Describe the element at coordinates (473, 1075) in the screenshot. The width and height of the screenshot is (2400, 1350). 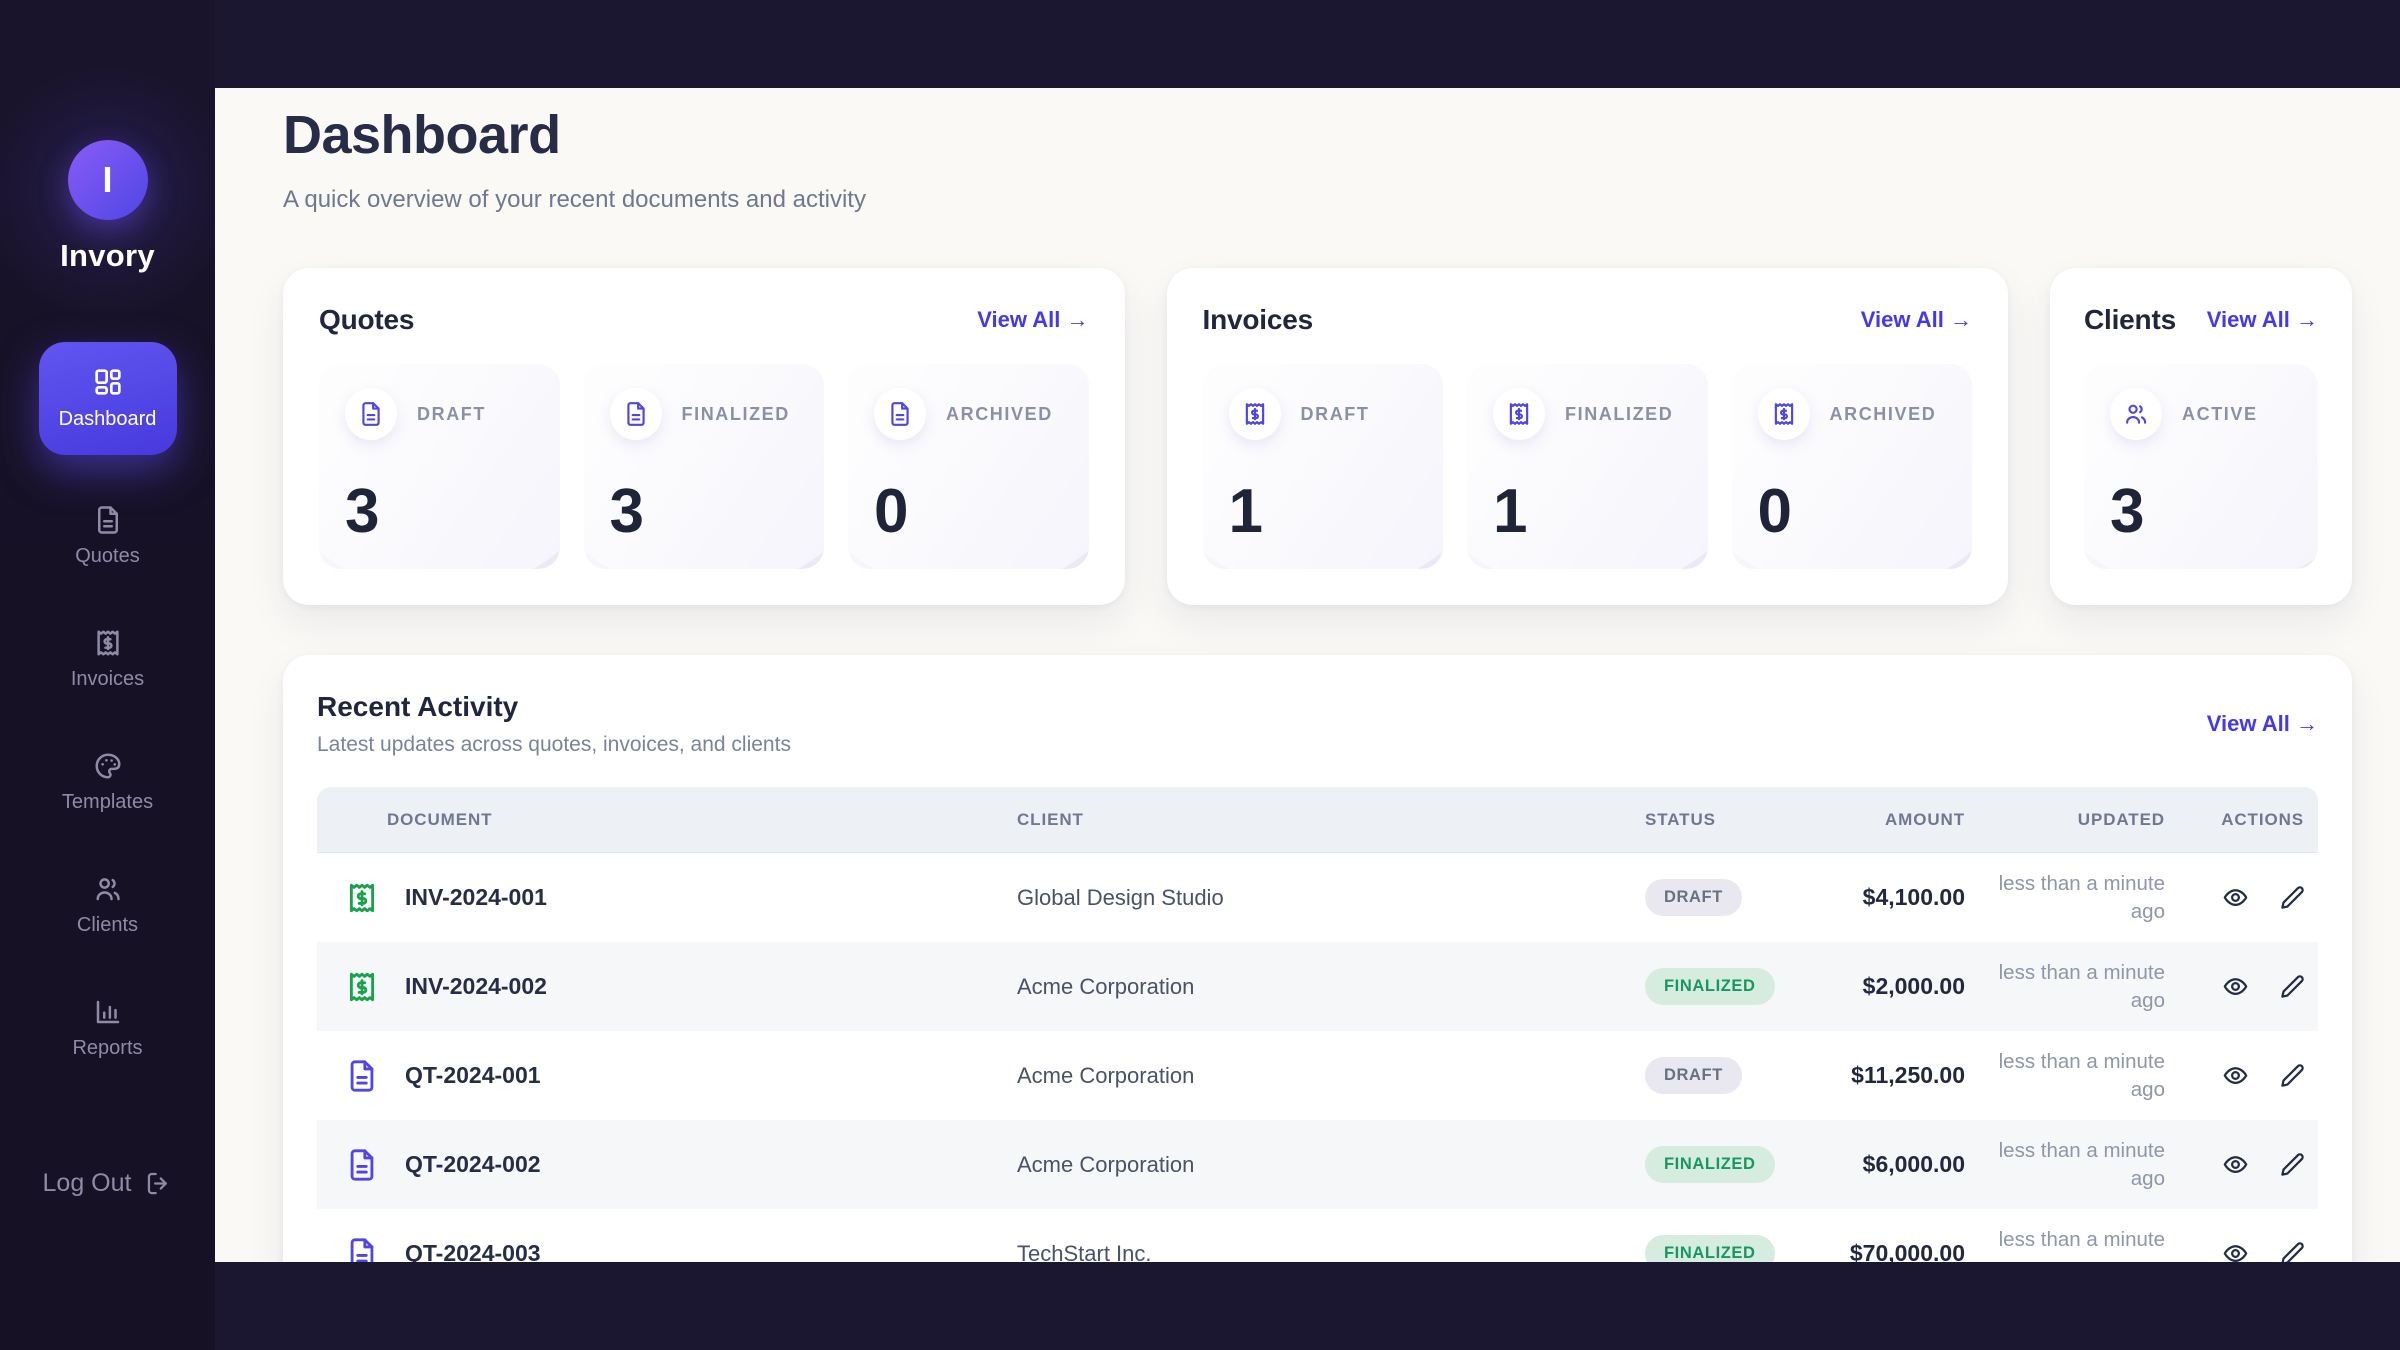
I see `document-id: QT-2024-001` at that location.